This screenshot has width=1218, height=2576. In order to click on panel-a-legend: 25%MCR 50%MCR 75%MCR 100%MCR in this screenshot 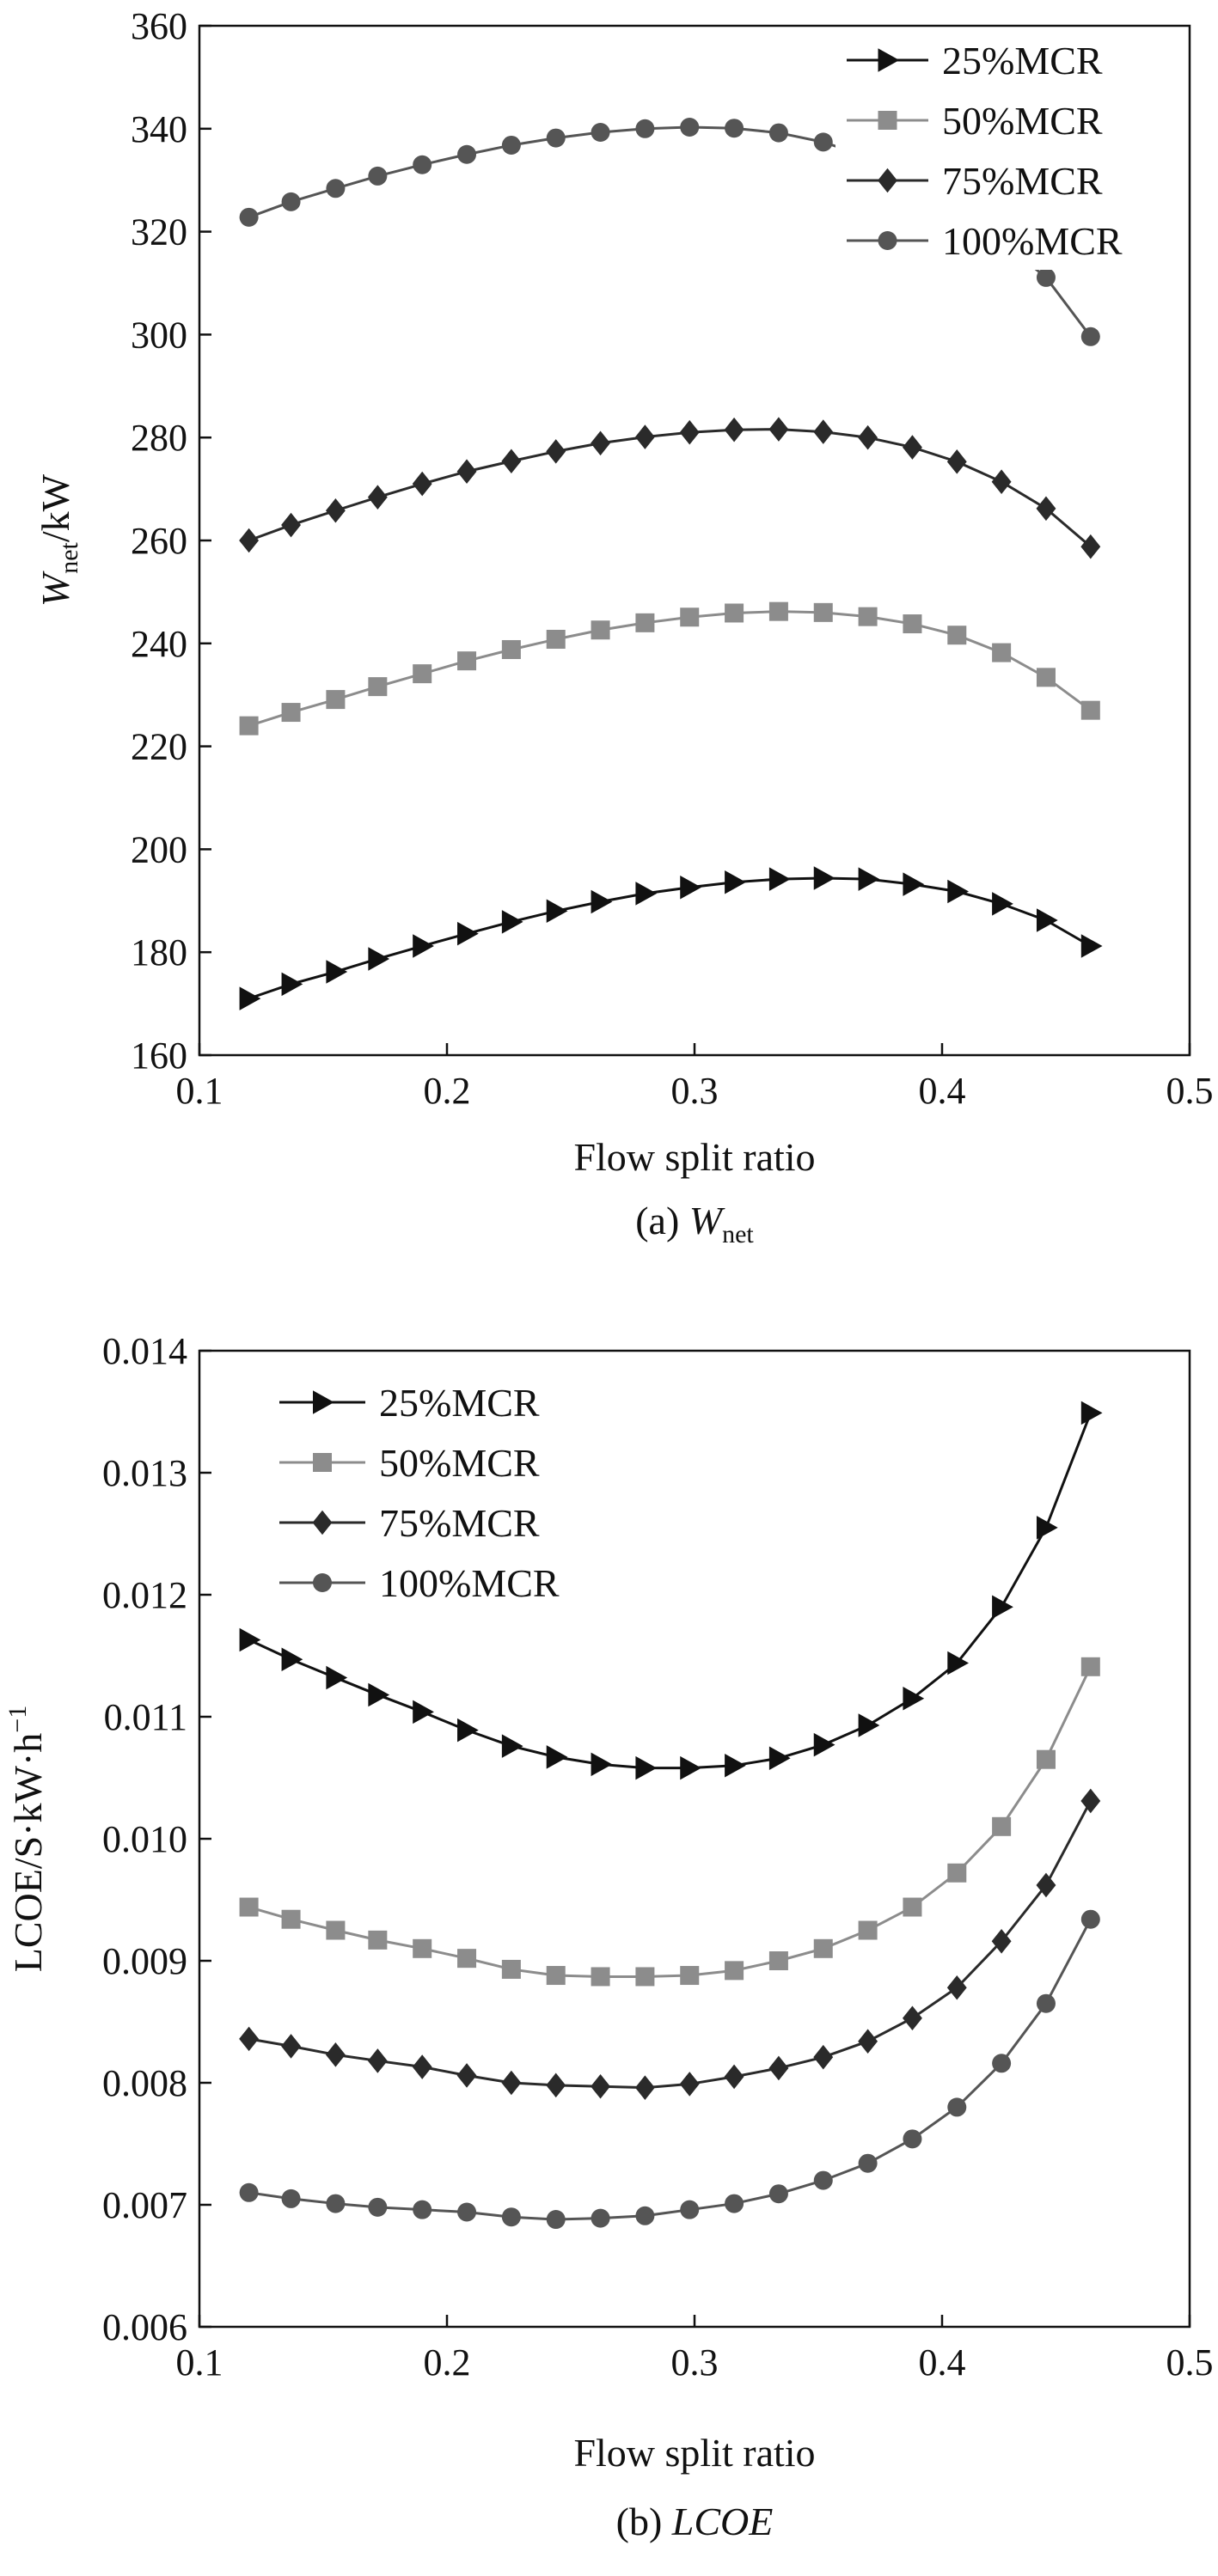, I will do `click(1006, 149)`.